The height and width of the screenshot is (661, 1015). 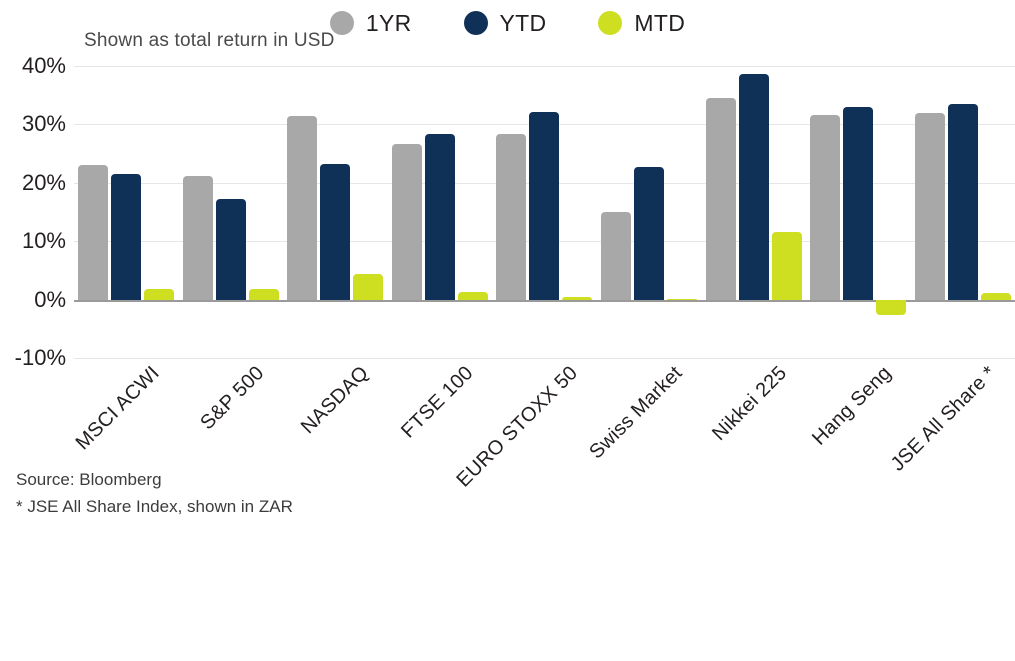 I want to click on y-axis-tick-label: 0%, so click(x=50, y=299).